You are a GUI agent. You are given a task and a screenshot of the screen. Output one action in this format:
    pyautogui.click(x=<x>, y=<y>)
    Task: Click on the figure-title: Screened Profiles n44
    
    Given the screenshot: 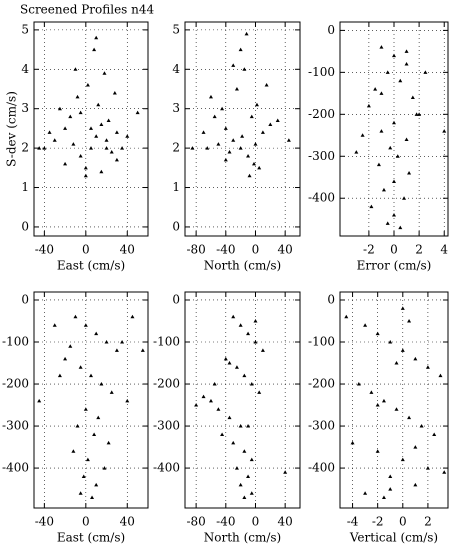 What is the action you would take?
    pyautogui.click(x=87, y=10)
    